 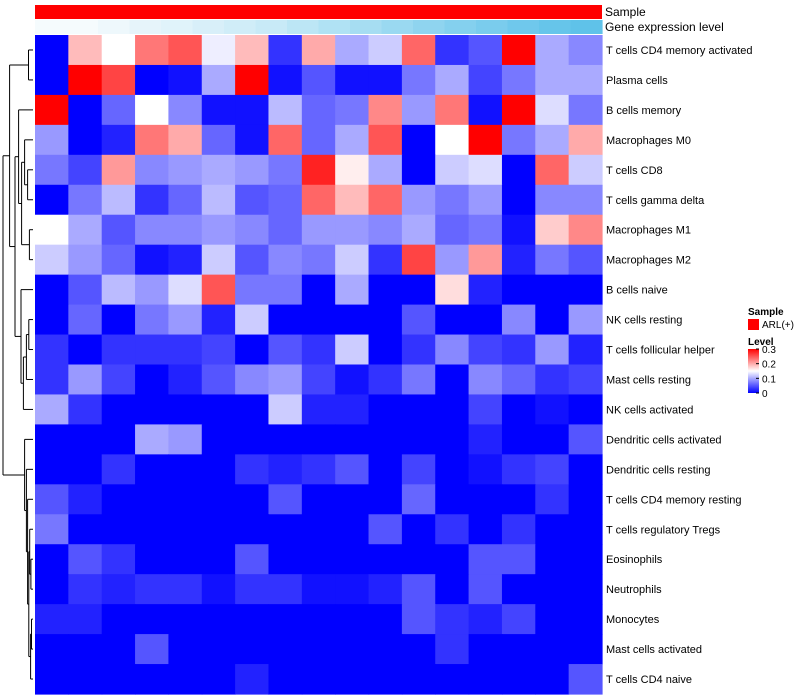 What do you see at coordinates (648, 141) in the screenshot?
I see `row-label: Macrophages M0` at bounding box center [648, 141].